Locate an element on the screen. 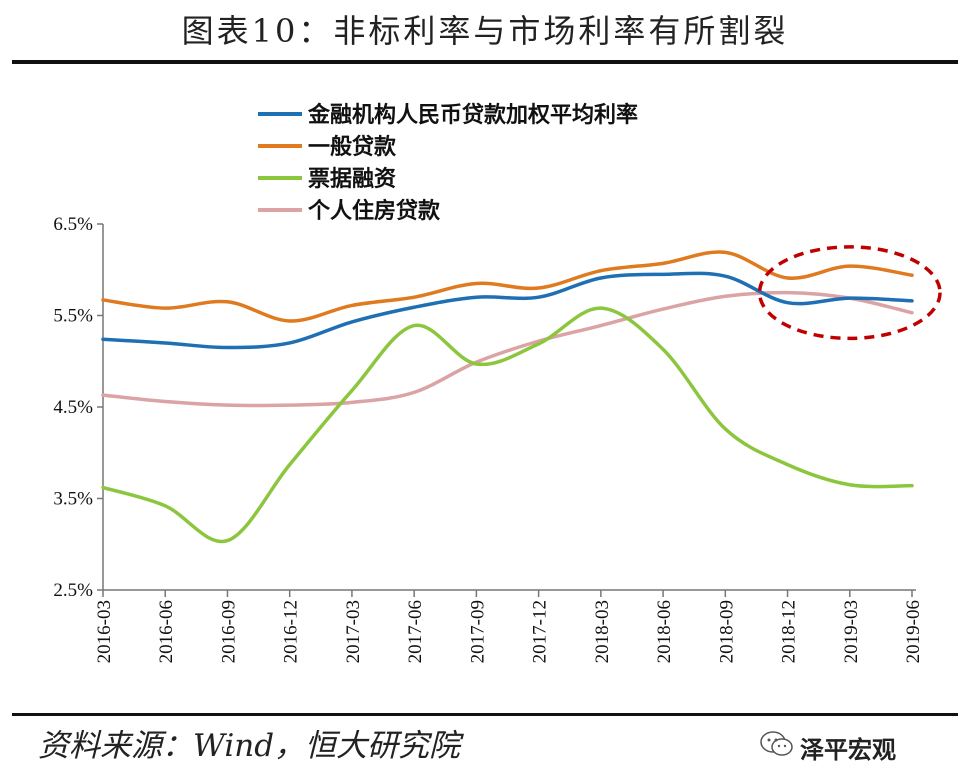 The width and height of the screenshot is (970, 783). highlight-ellipse is located at coordinates (849, 293).